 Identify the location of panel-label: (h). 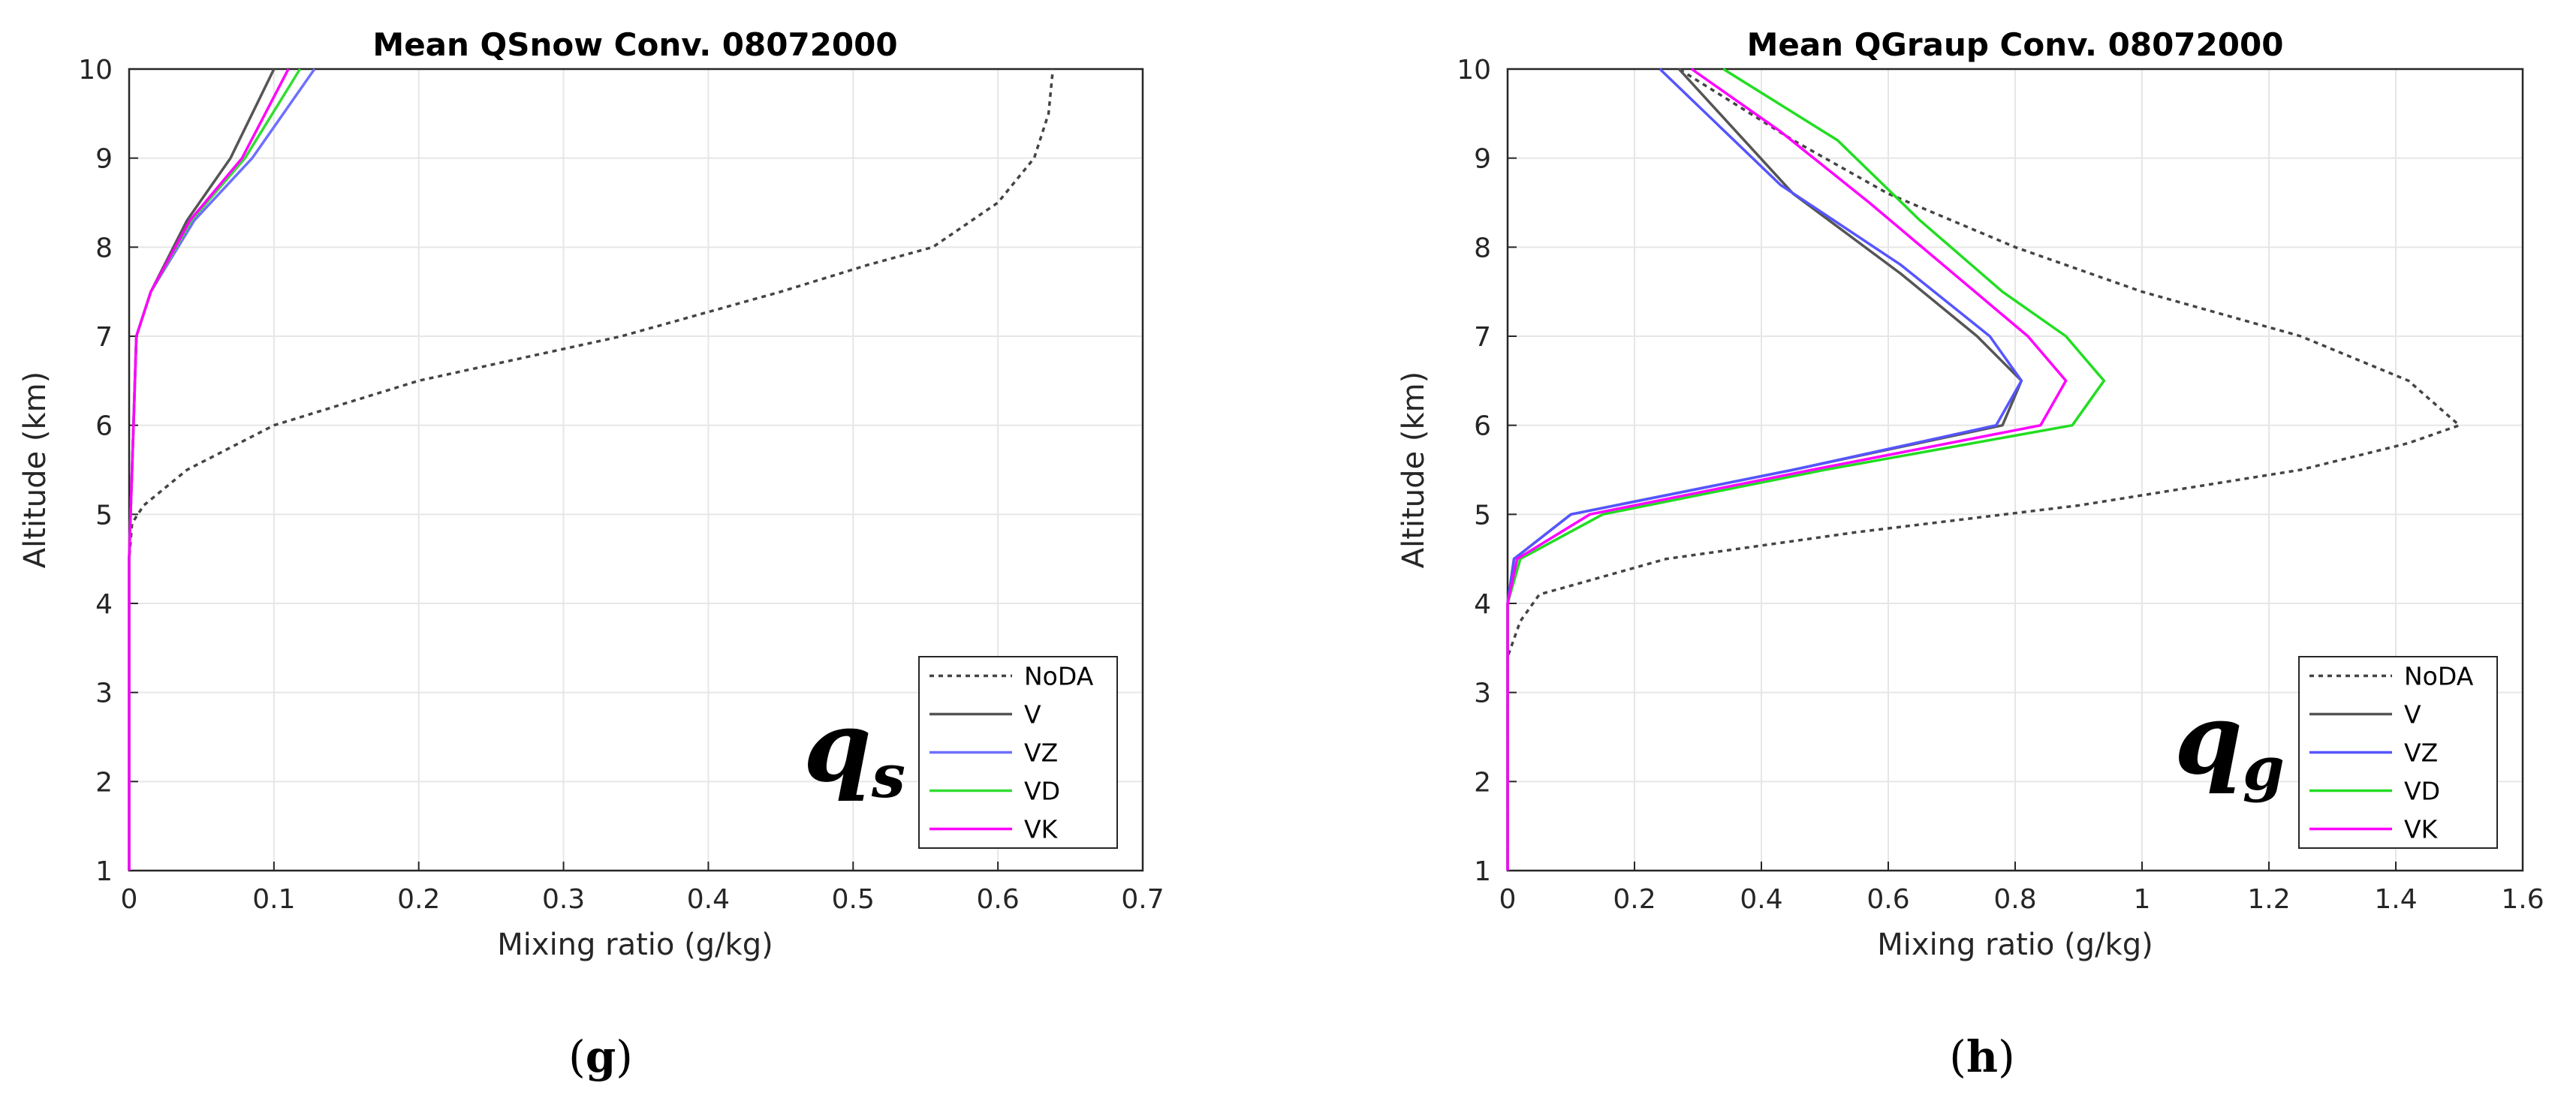
(1982, 1056).